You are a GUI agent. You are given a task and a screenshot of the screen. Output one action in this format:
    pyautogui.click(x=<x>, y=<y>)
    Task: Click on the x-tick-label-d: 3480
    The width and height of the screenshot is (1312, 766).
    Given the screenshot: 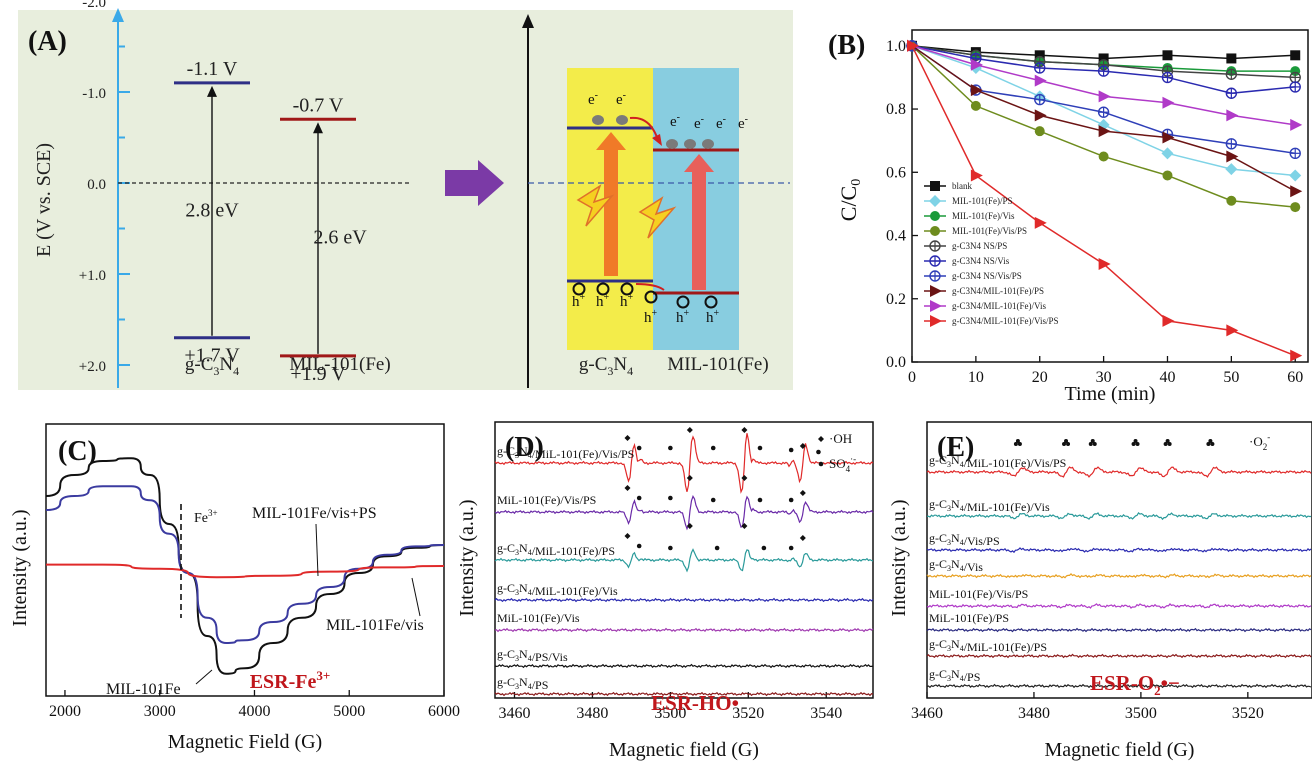 What is the action you would take?
    pyautogui.click(x=592, y=713)
    